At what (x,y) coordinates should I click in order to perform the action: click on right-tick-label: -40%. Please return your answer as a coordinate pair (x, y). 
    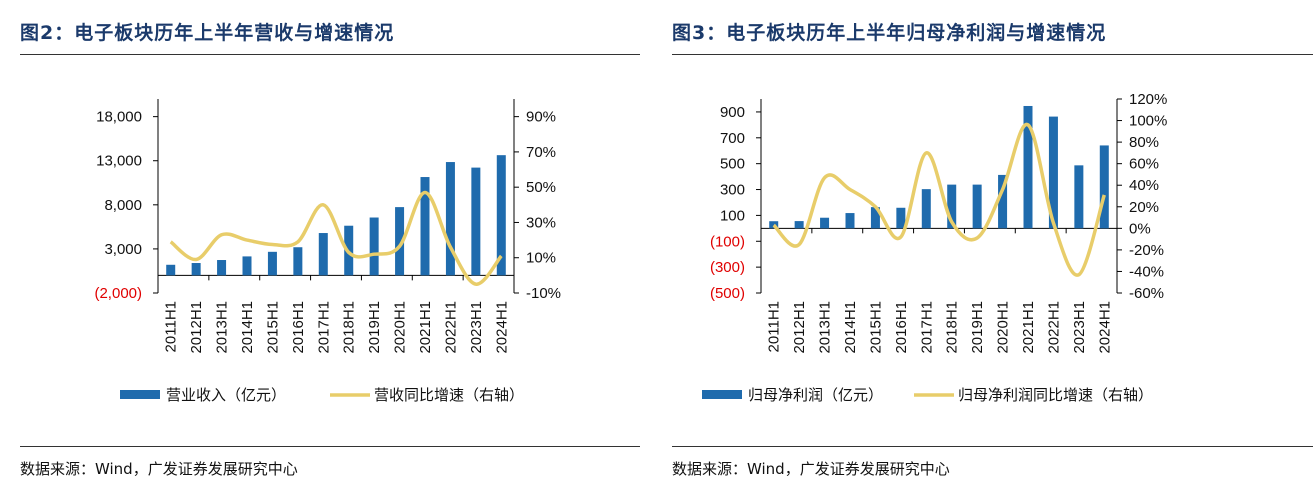
    Looking at the image, I should click on (1146, 271).